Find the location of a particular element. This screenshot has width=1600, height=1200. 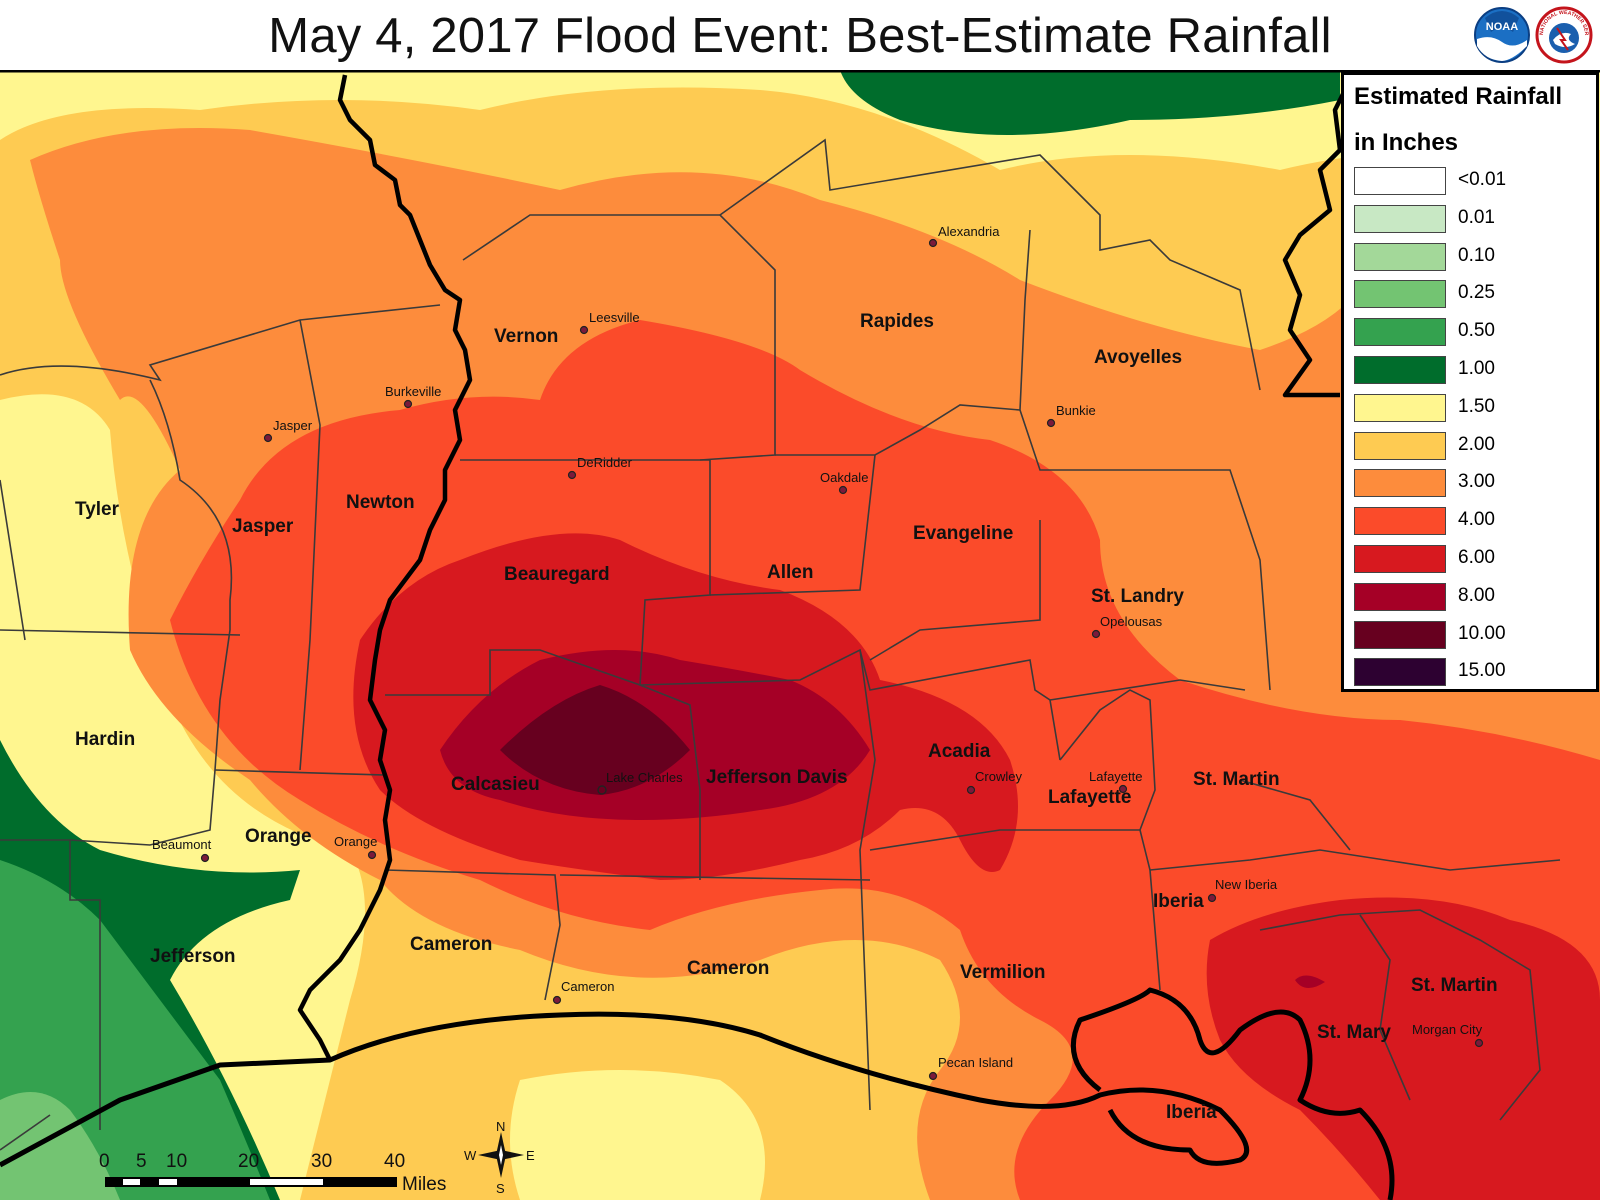

legend-label: 0.01 is located at coordinates (1476, 217).